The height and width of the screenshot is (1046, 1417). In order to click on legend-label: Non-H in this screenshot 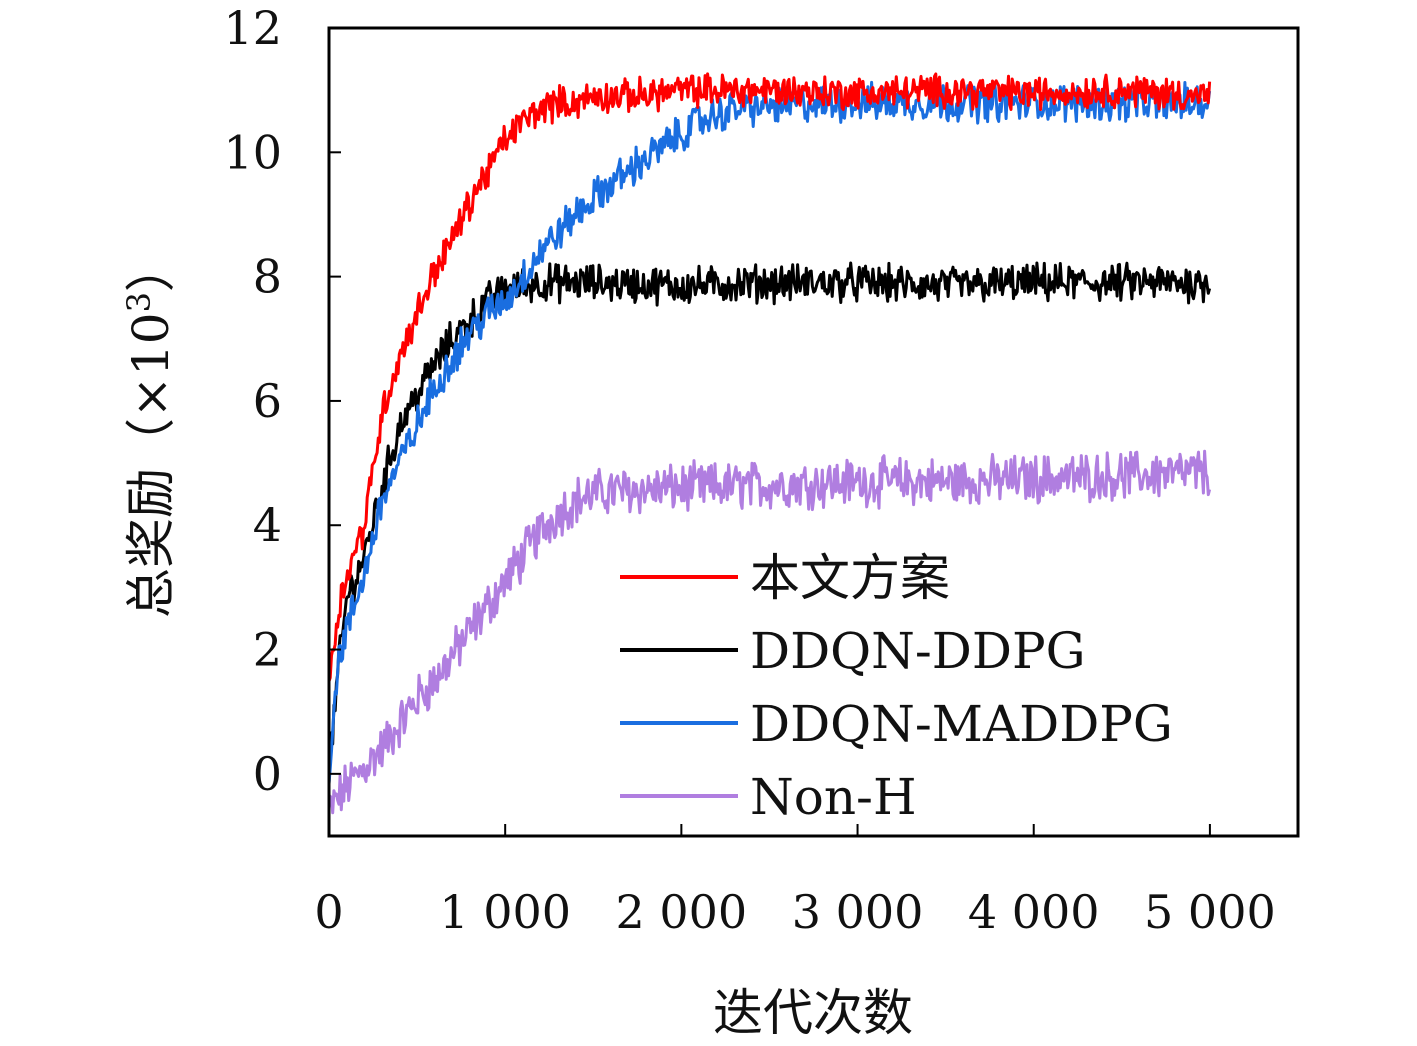, I will do `click(833, 797)`.